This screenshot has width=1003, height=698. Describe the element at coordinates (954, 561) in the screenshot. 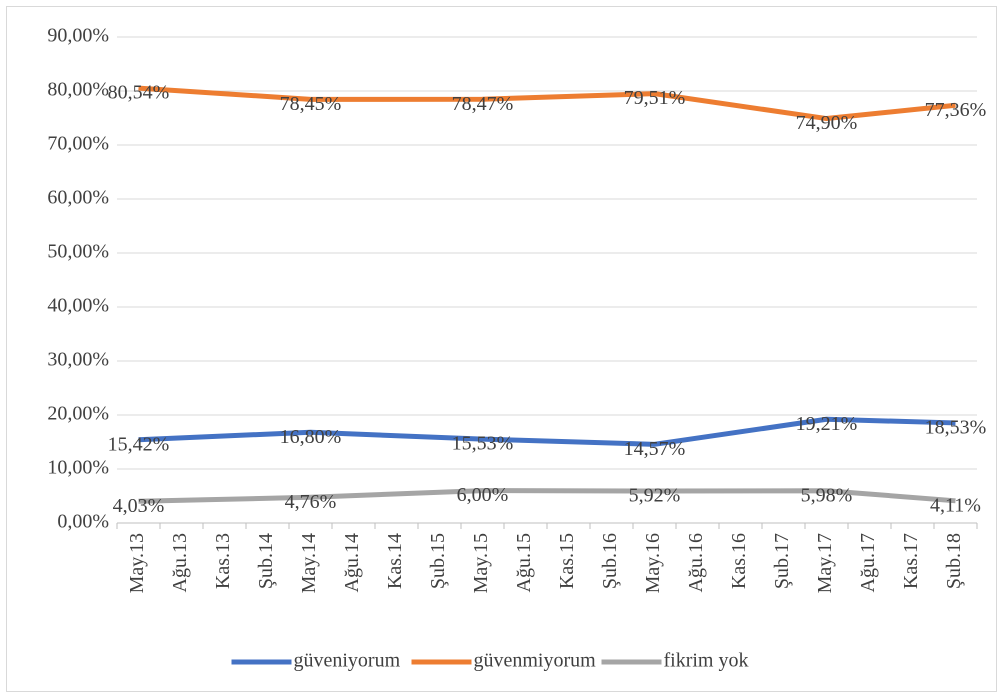

I see `x-tick-label: Şub.18` at that location.